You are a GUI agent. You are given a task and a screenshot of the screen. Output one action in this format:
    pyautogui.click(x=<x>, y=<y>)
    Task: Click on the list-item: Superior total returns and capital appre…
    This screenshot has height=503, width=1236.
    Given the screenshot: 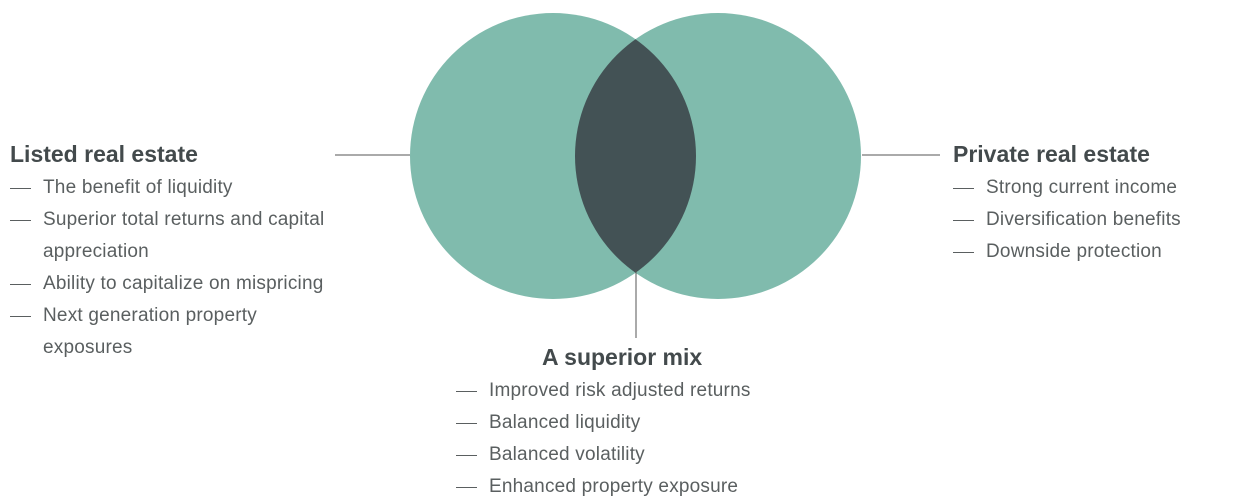 What is the action you would take?
    pyautogui.click(x=172, y=236)
    